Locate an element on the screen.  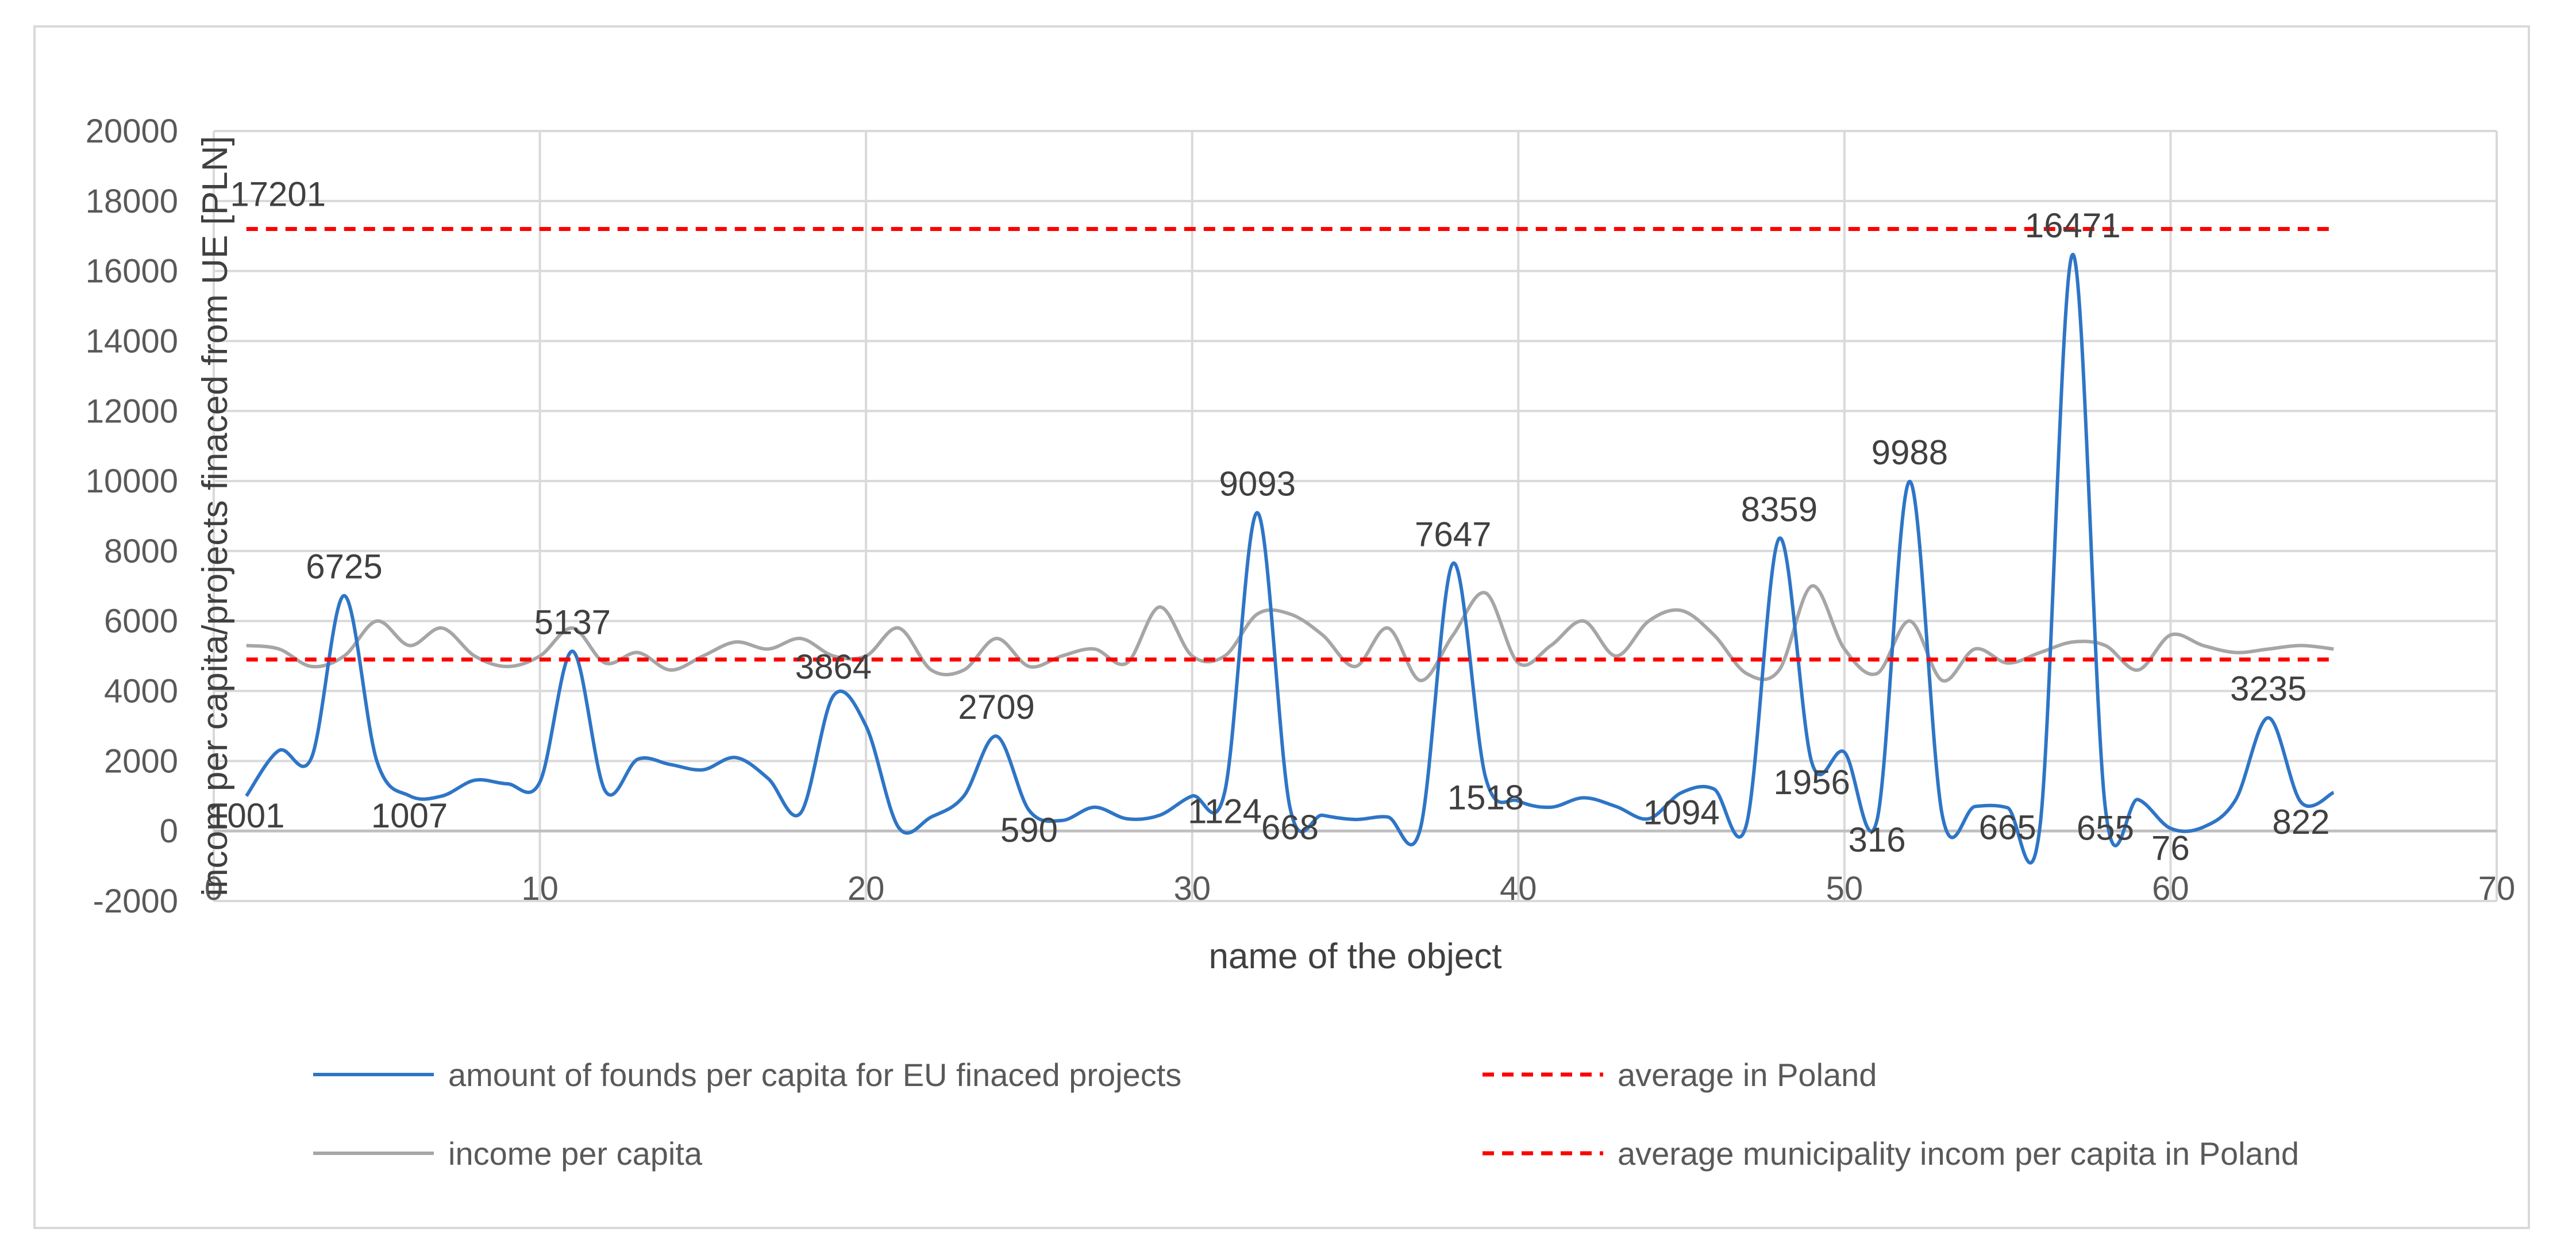
x-tick-label: 20 is located at coordinates (866, 889).